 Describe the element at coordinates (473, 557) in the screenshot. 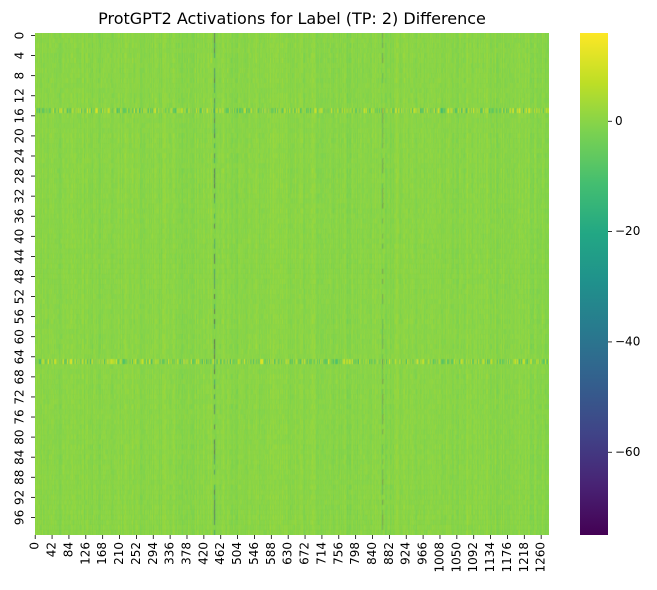

I see `x-tick-label: 1092` at that location.